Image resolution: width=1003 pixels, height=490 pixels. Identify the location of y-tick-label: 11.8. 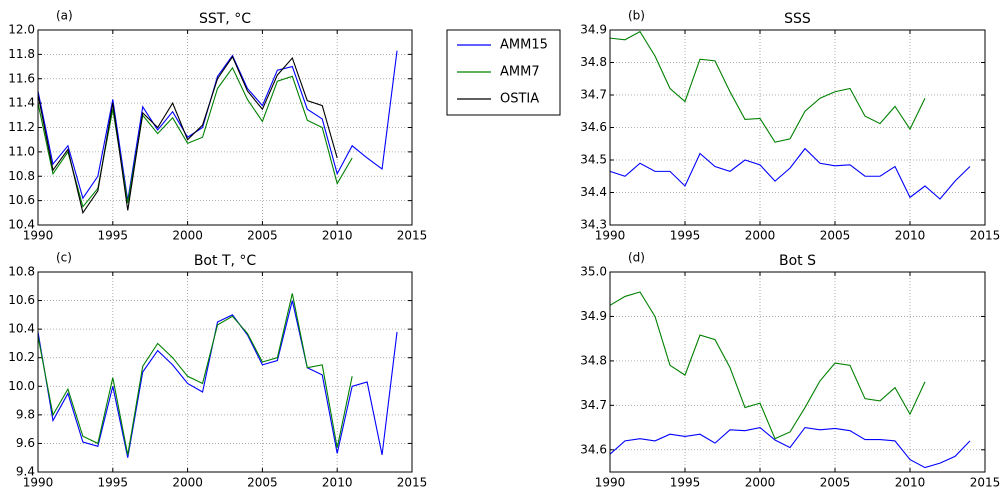
(21, 54).